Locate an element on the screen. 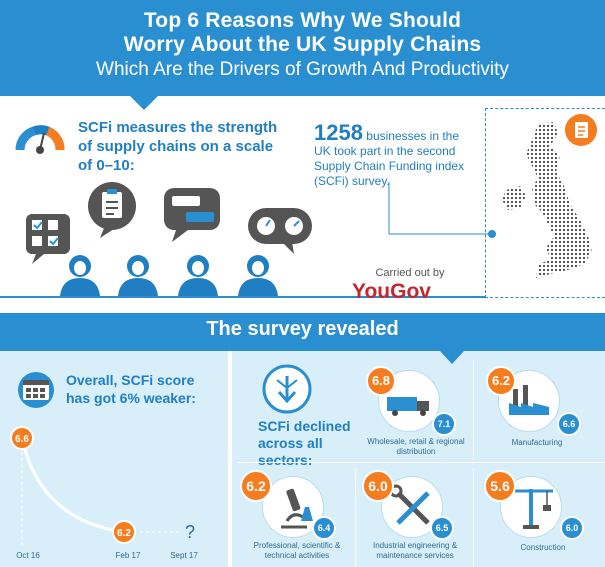 The height and width of the screenshot is (567, 605). people-silhouettes is located at coordinates (169, 275).